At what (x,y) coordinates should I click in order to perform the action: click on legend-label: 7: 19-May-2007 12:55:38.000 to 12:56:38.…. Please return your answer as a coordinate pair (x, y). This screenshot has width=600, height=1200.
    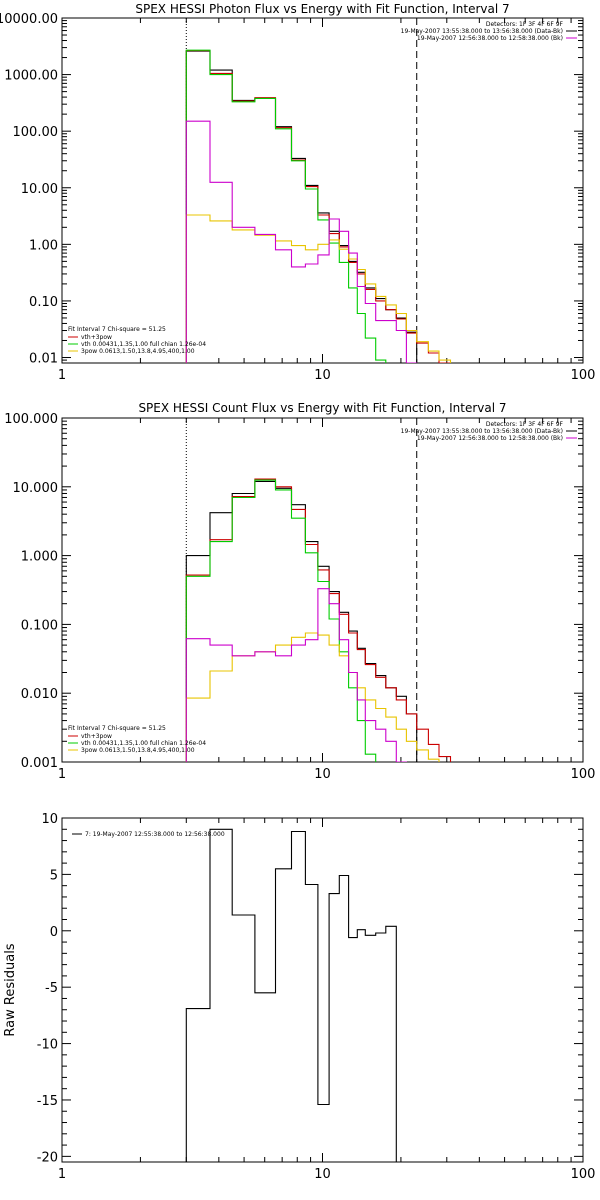
    Looking at the image, I should click on (155, 834).